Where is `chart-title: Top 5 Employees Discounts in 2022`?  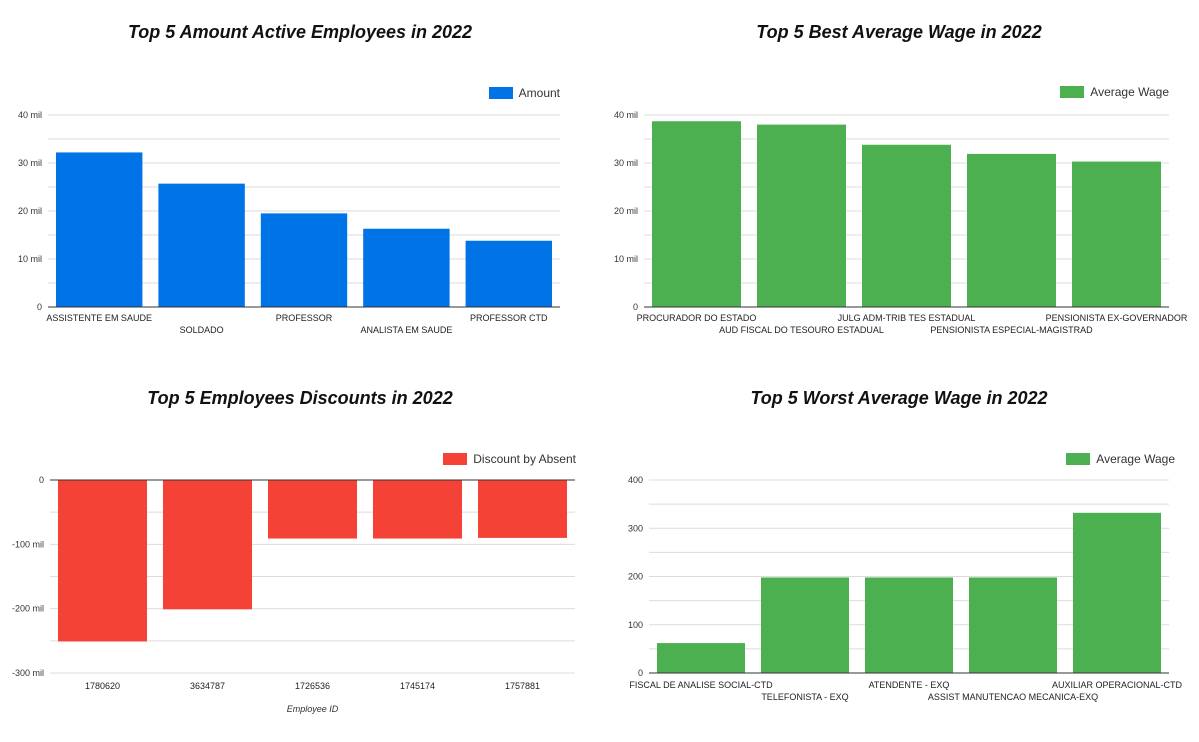 chart-title: Top 5 Employees Discounts in 2022 is located at coordinates (300, 398).